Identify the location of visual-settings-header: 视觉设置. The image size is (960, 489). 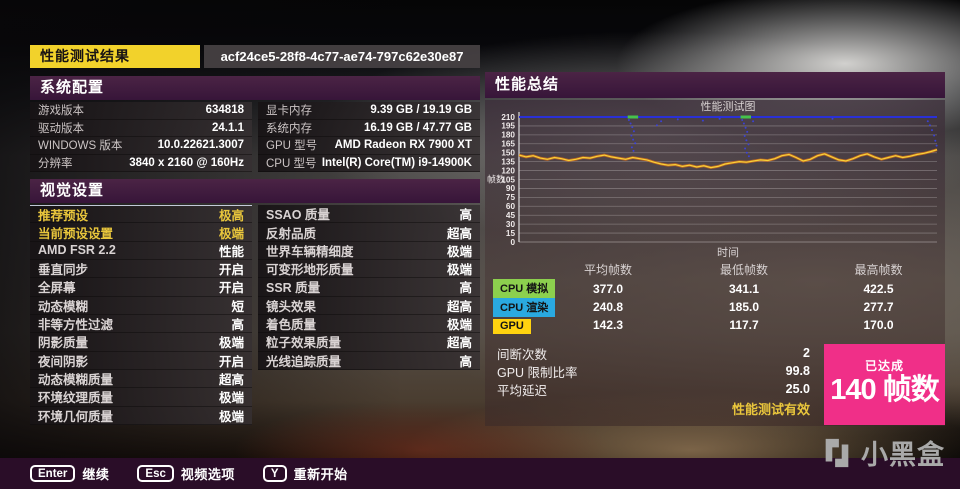
(255, 191).